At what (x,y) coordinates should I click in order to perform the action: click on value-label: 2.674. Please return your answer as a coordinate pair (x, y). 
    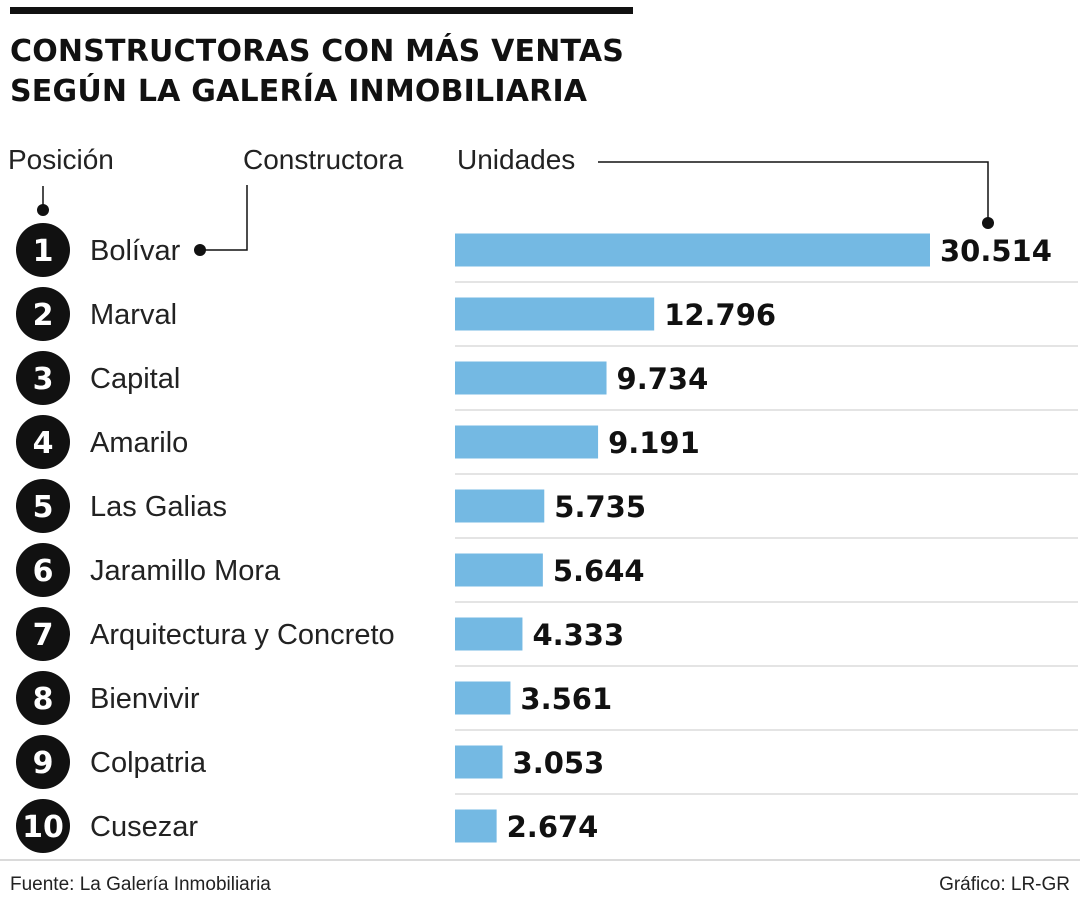
    Looking at the image, I should click on (553, 827).